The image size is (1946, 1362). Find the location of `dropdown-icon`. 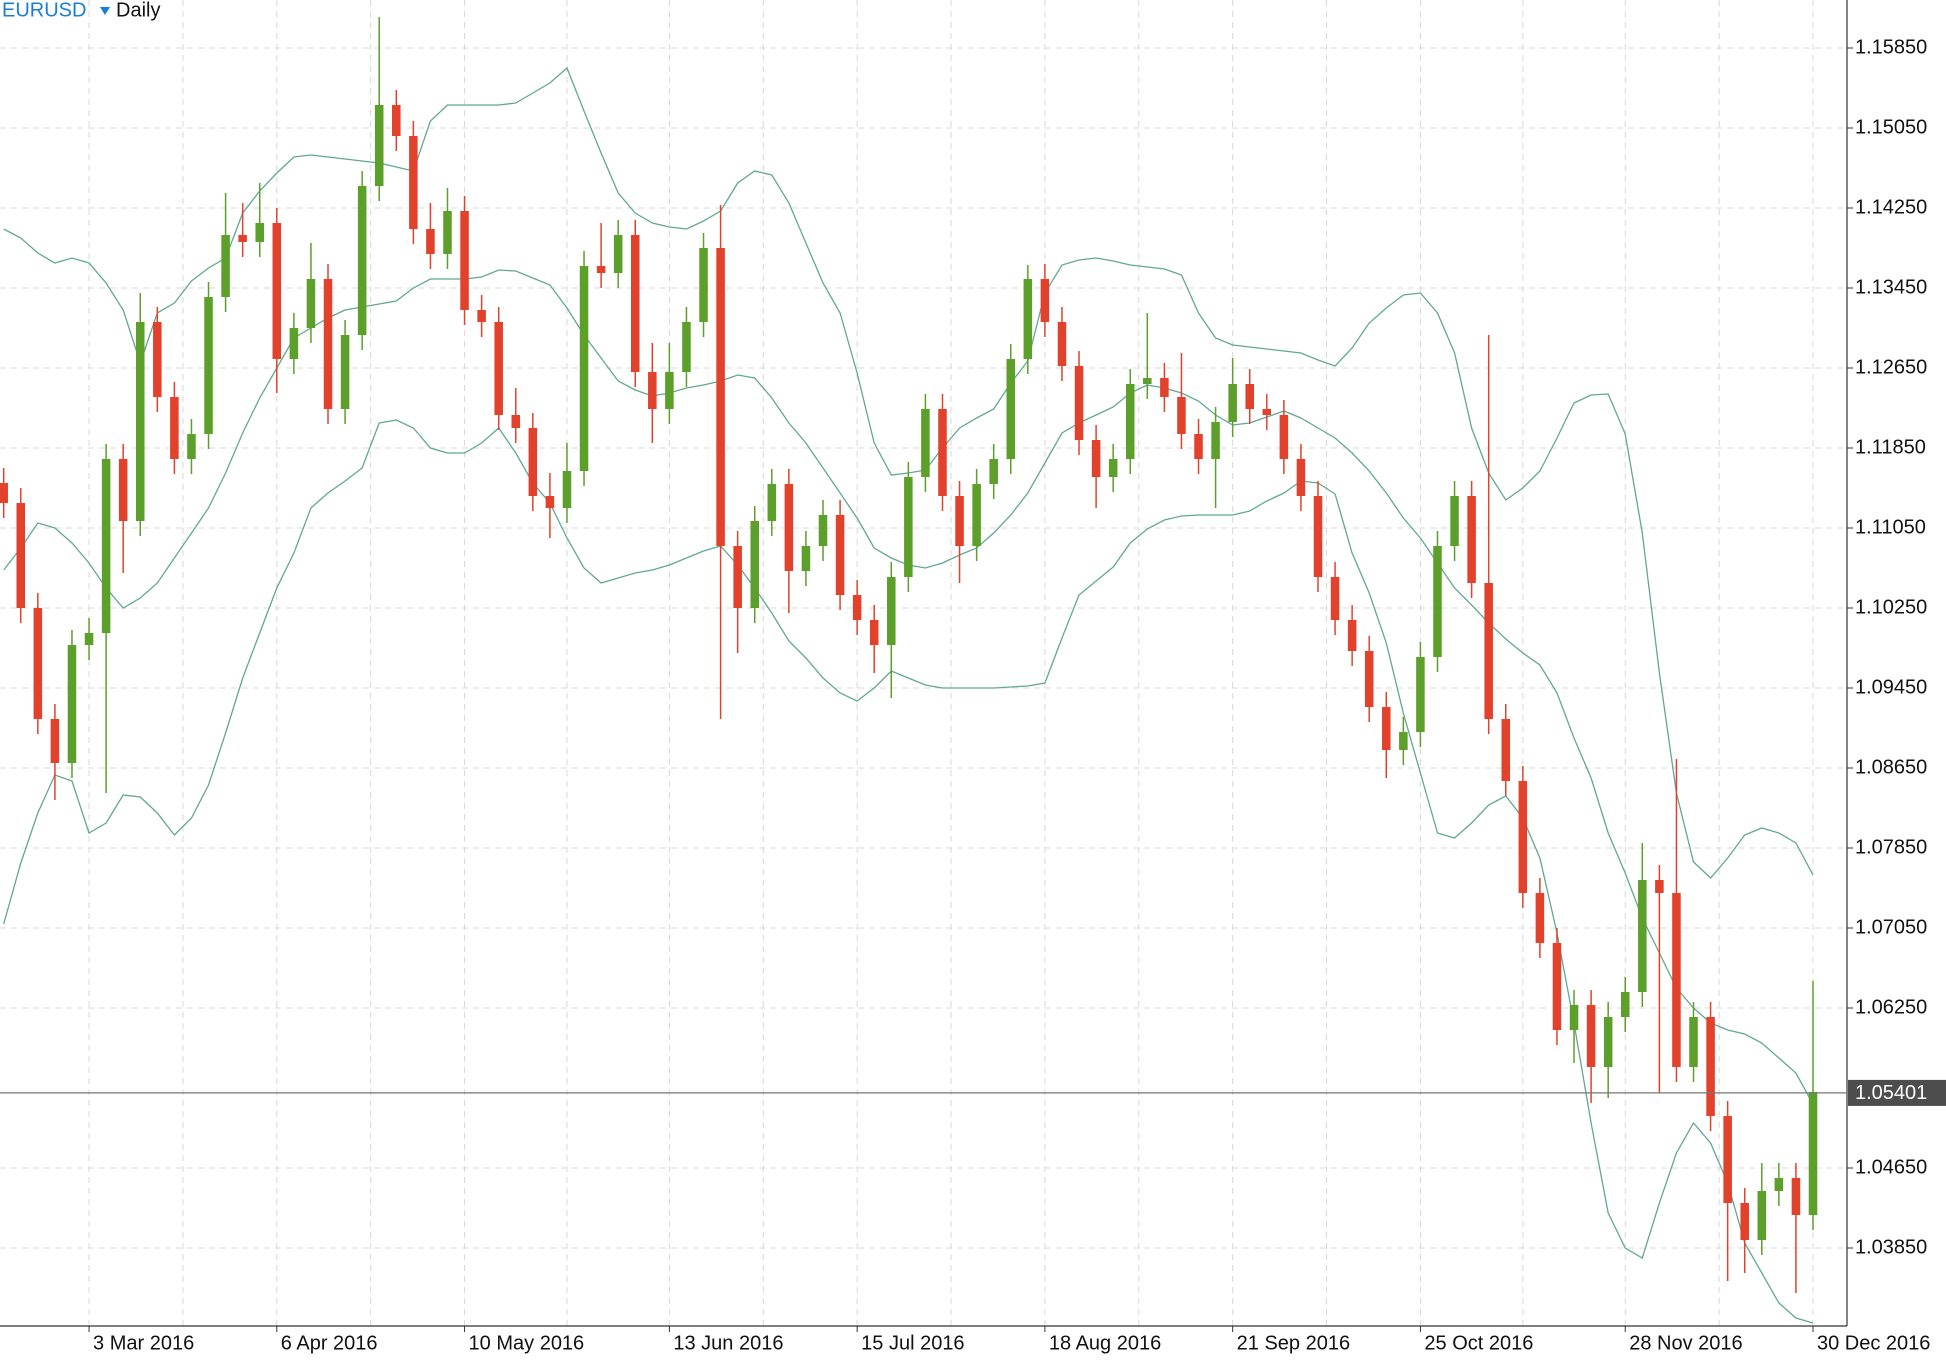

dropdown-icon is located at coordinates (105, 11).